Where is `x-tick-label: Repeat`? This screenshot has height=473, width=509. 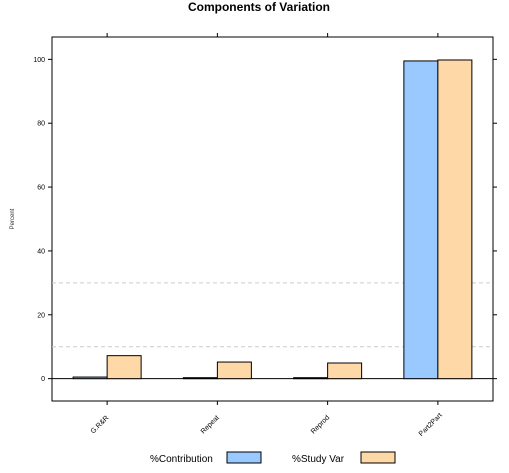
x-tick-label: Repeat is located at coordinates (210, 424).